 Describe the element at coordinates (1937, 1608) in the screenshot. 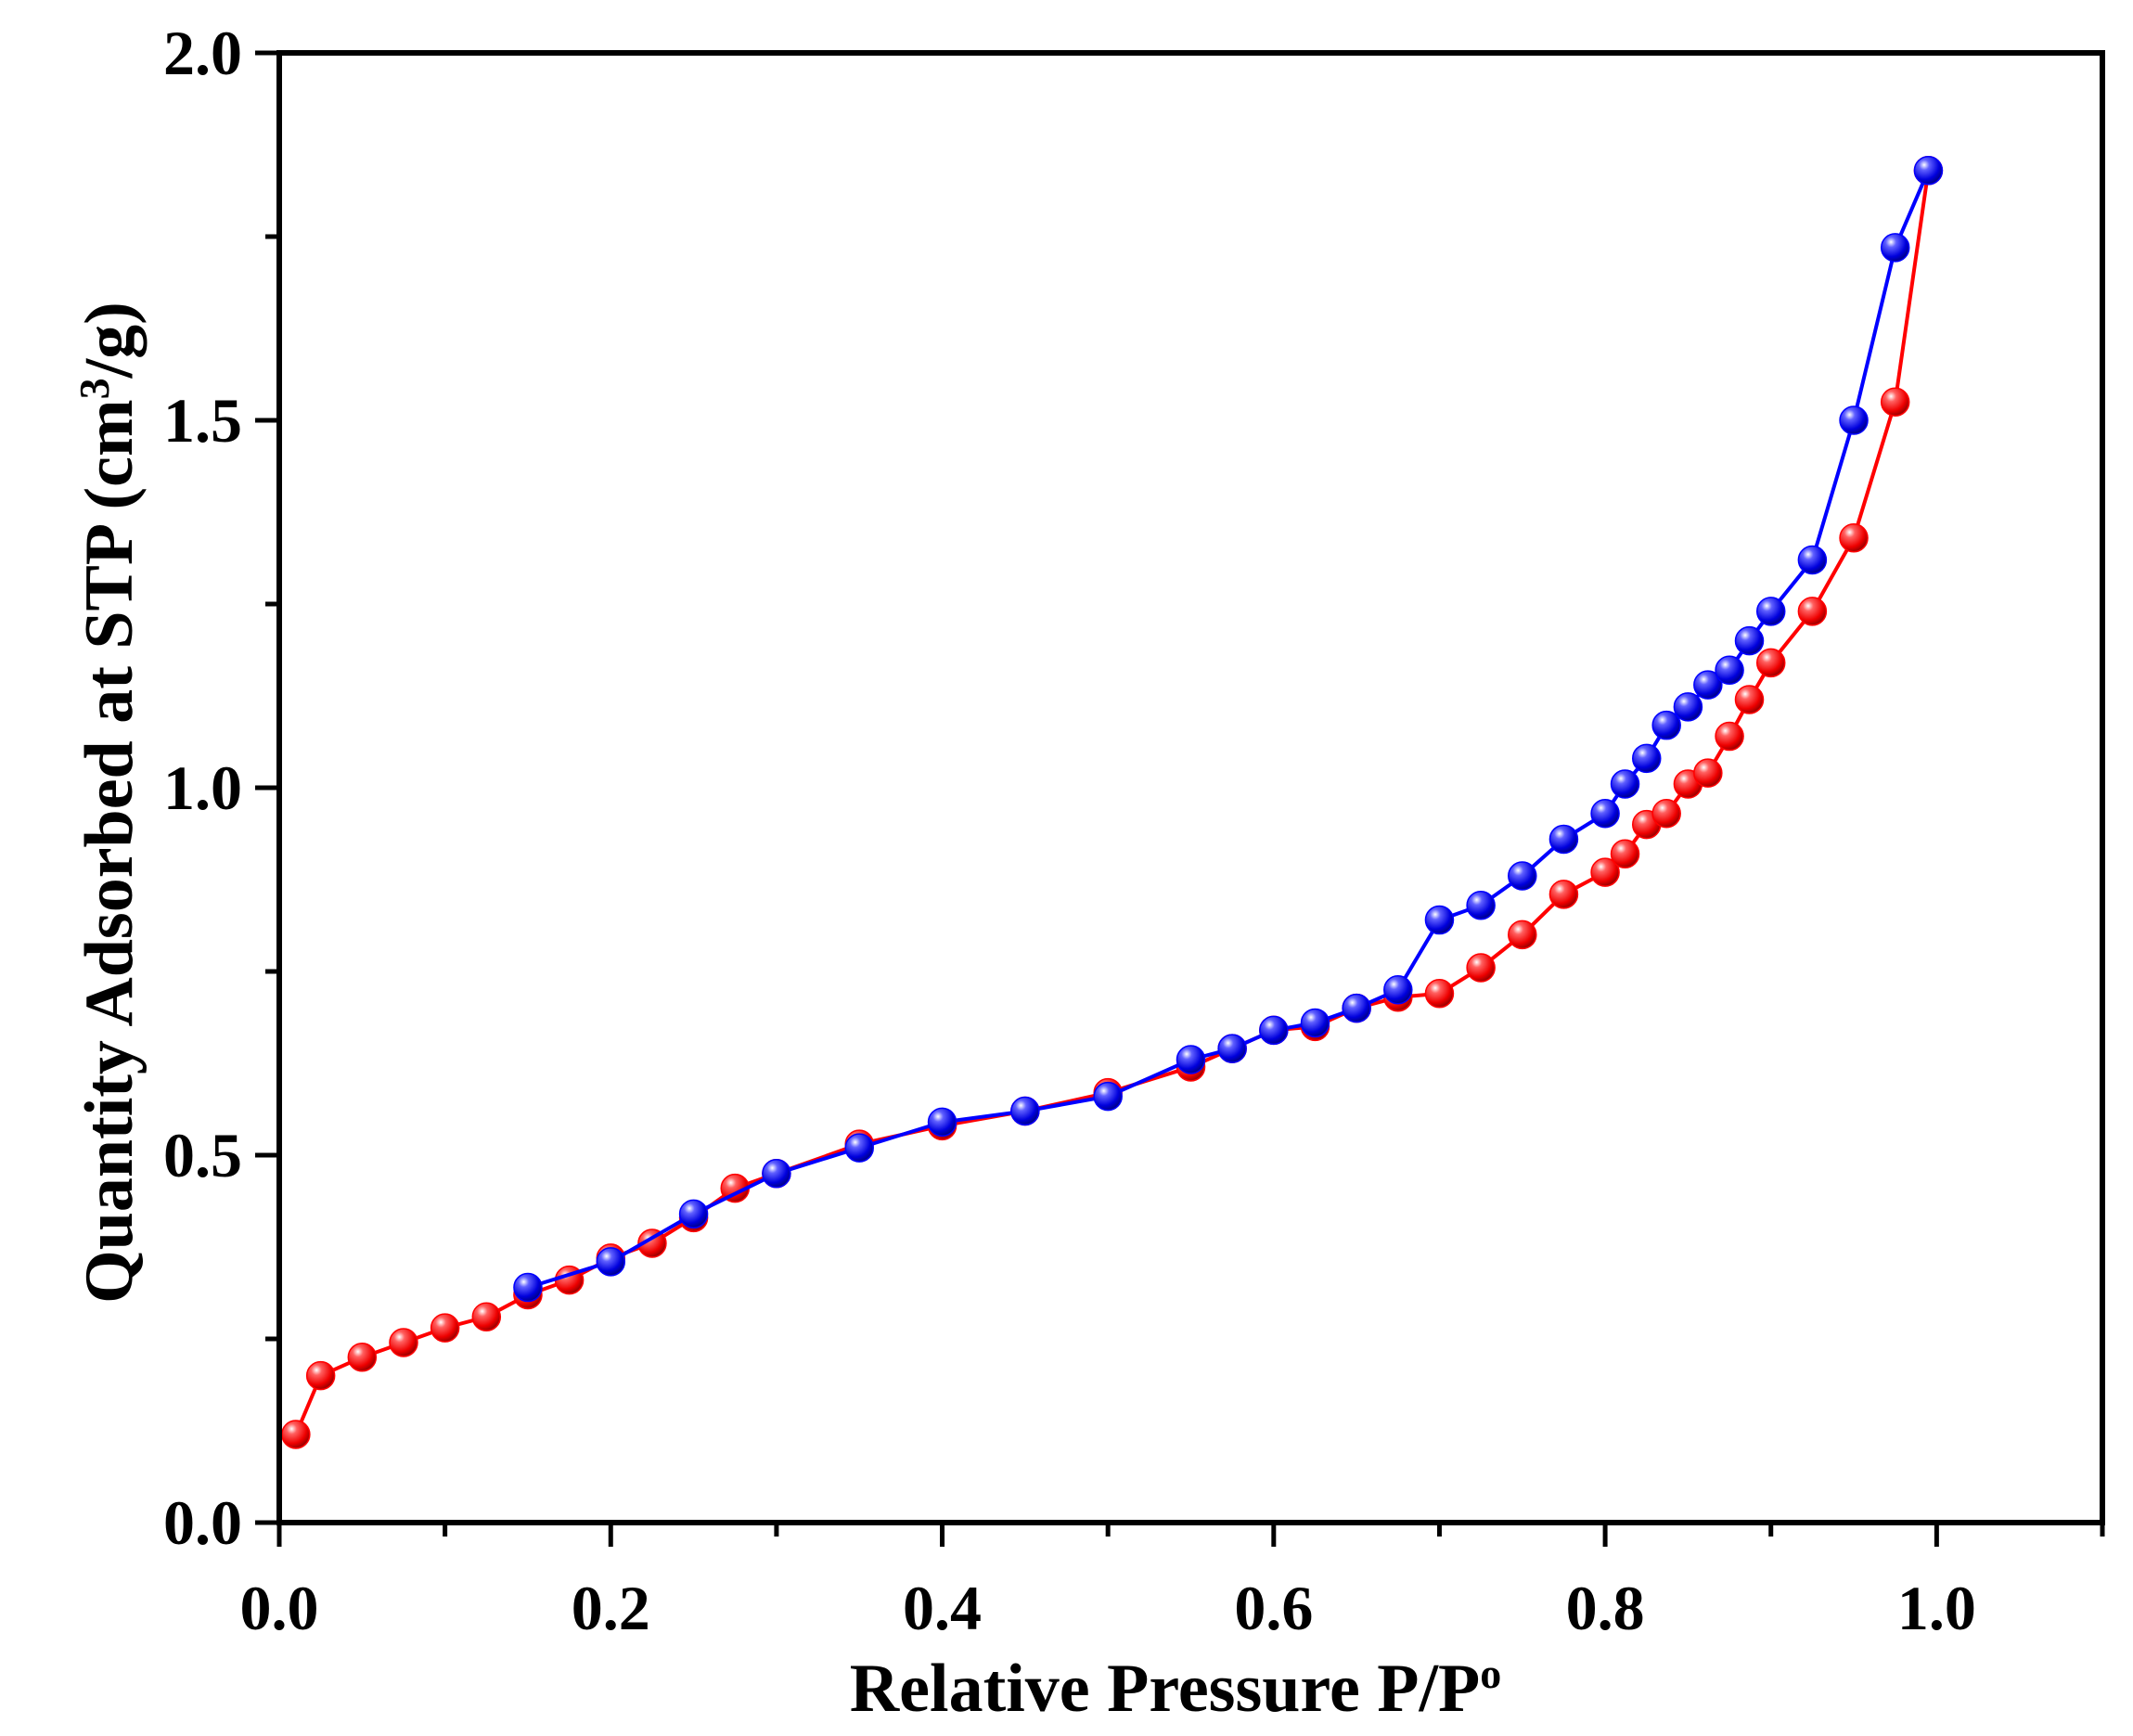

I see `x-tick-label: 1.0` at that location.